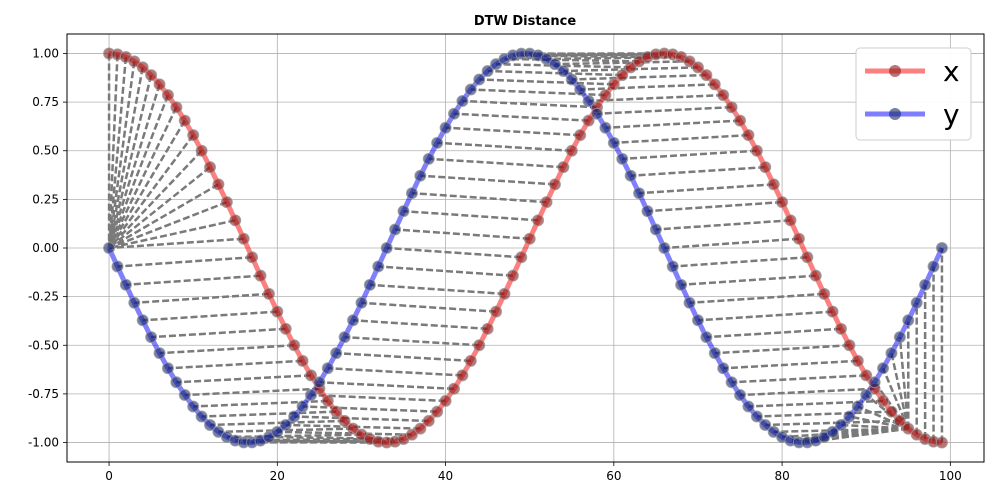 The height and width of the screenshot is (500, 1000). What do you see at coordinates (277, 476) in the screenshot?
I see `x-tick-label: 20` at bounding box center [277, 476].